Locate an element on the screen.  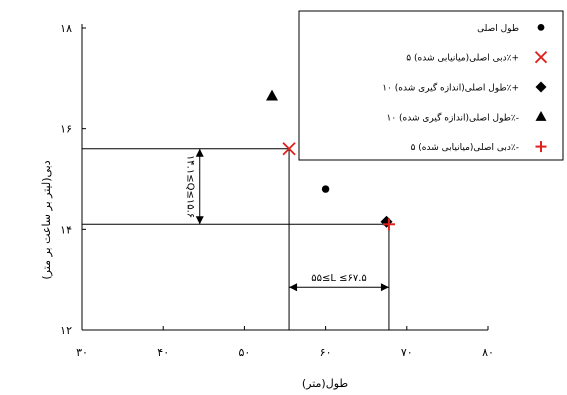
q-range-arrow is located at coordinates (199, 186).